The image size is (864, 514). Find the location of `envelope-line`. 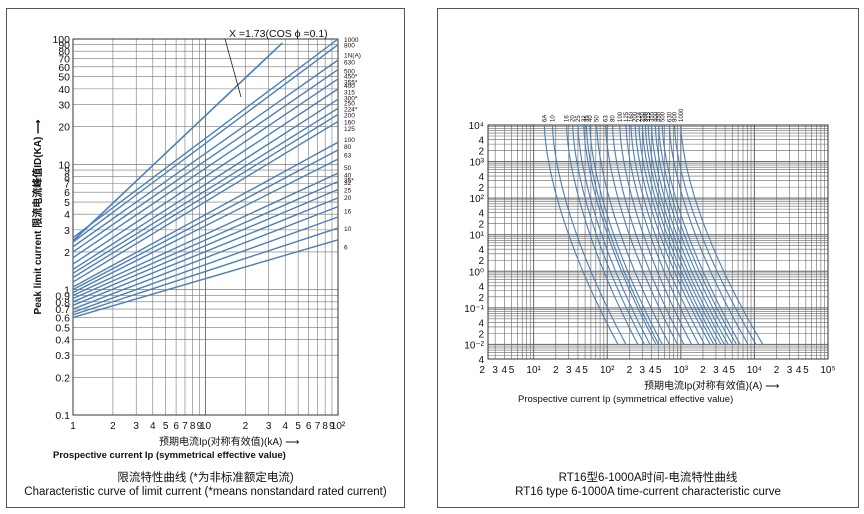

envelope-line is located at coordinates (177, 142).